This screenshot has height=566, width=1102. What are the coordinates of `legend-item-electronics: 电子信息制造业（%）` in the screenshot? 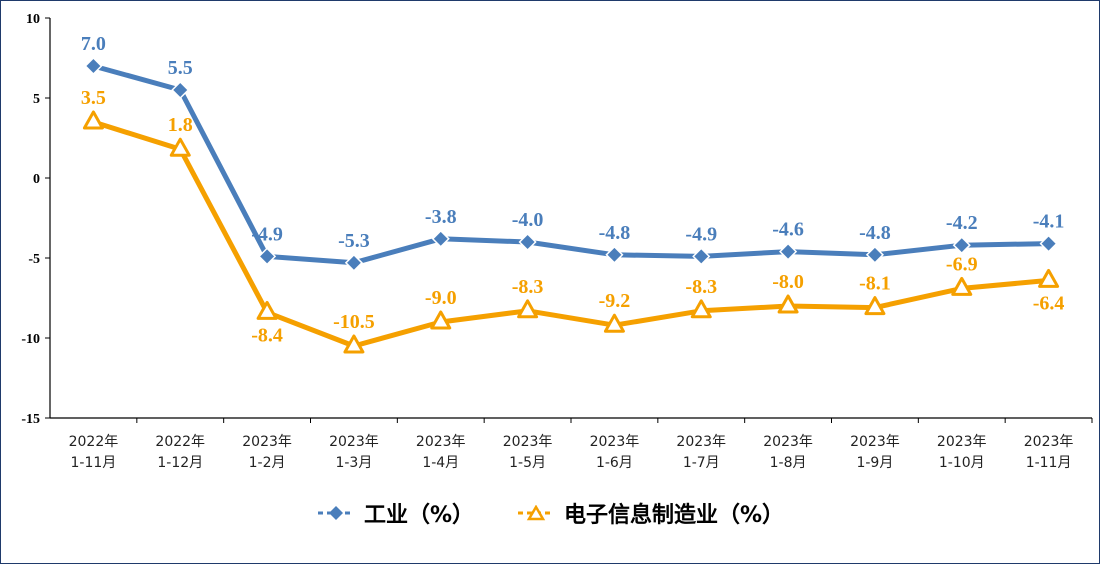 It's located at (650, 513).